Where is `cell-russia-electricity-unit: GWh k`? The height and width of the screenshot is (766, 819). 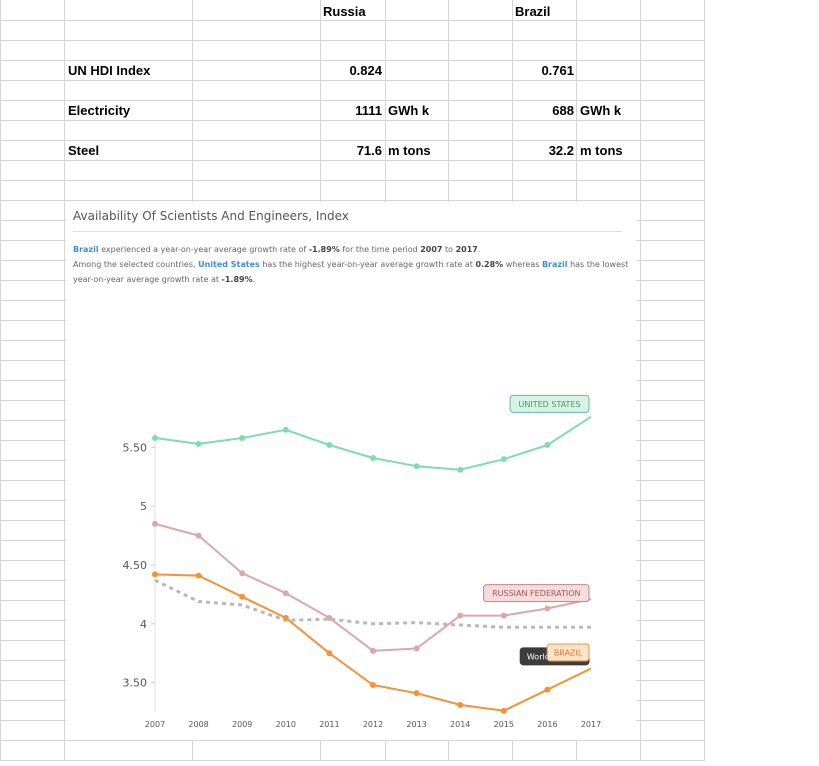 cell-russia-electricity-unit: GWh k is located at coordinates (409, 110).